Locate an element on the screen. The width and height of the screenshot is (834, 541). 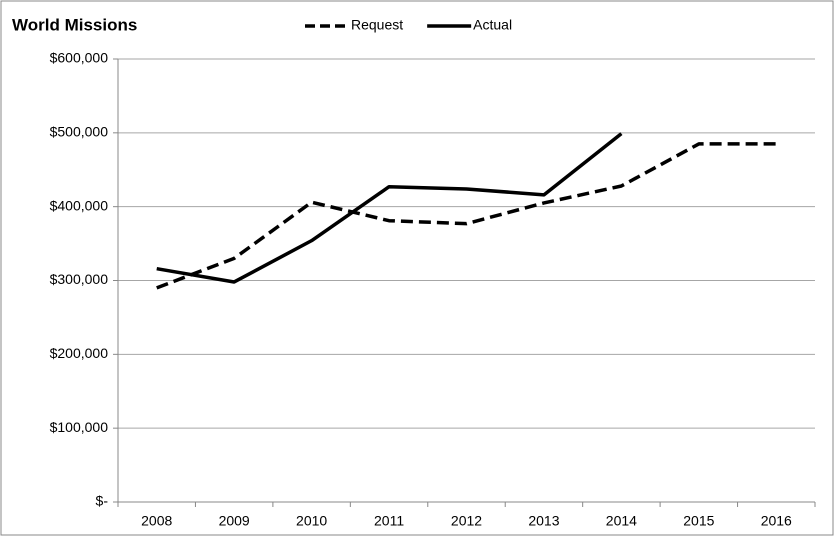
legend-label: Actual is located at coordinates (492, 25).